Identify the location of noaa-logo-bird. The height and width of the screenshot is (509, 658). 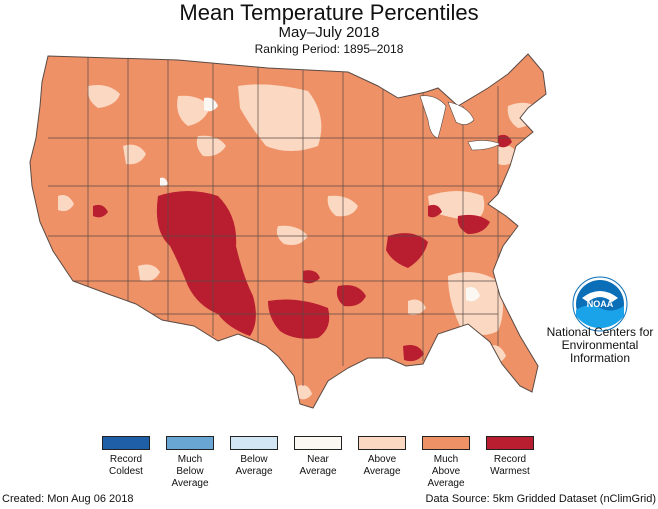
(600, 296).